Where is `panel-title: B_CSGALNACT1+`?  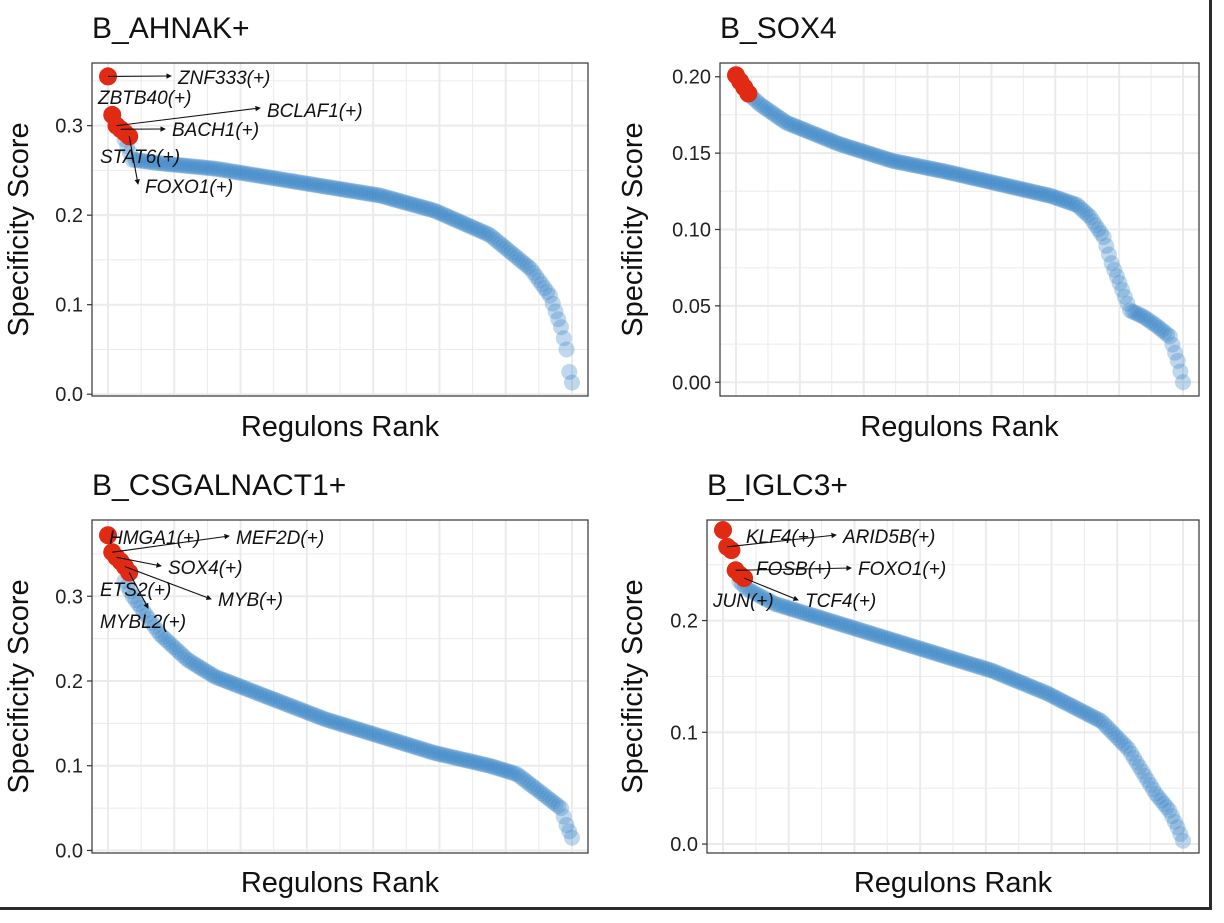 panel-title: B_CSGALNACT1+ is located at coordinates (219, 485).